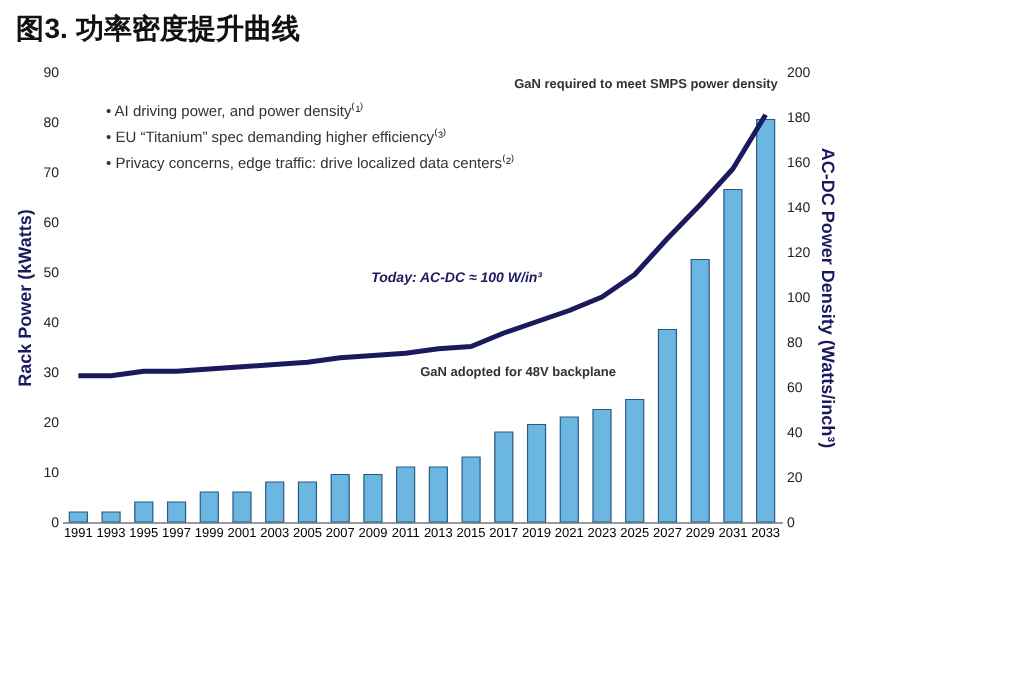 The image size is (1024, 688). What do you see at coordinates (828, 298) in the screenshot?
I see `y2-axis-title: AC-DC Power Density (Watts/inch³)` at bounding box center [828, 298].